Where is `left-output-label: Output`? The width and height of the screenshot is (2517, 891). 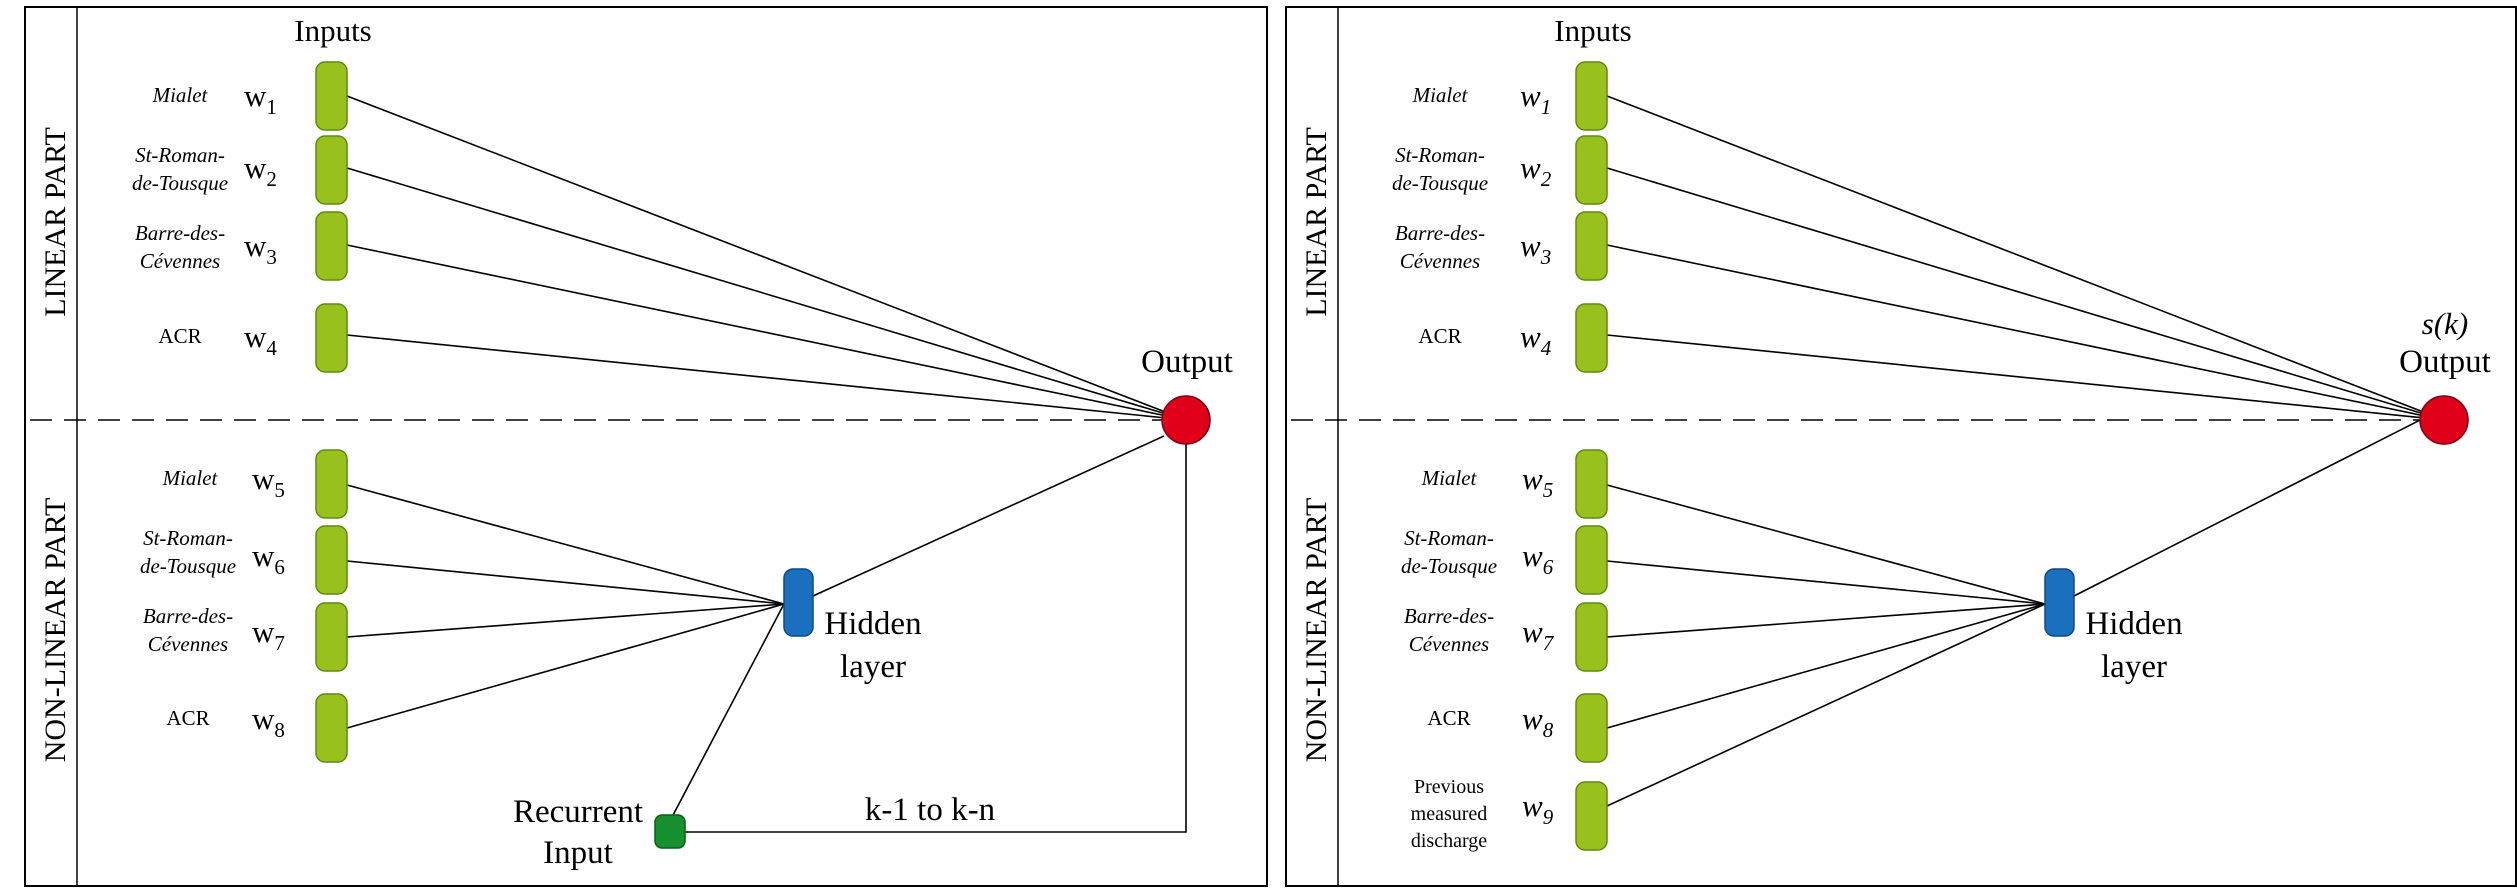
left-output-label: Output is located at coordinates (1187, 362).